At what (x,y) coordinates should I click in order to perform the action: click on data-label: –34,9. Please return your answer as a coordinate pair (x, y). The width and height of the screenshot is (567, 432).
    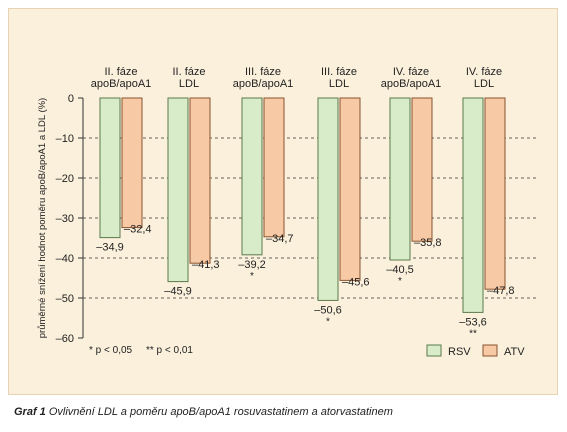
    Looking at the image, I should click on (110, 248).